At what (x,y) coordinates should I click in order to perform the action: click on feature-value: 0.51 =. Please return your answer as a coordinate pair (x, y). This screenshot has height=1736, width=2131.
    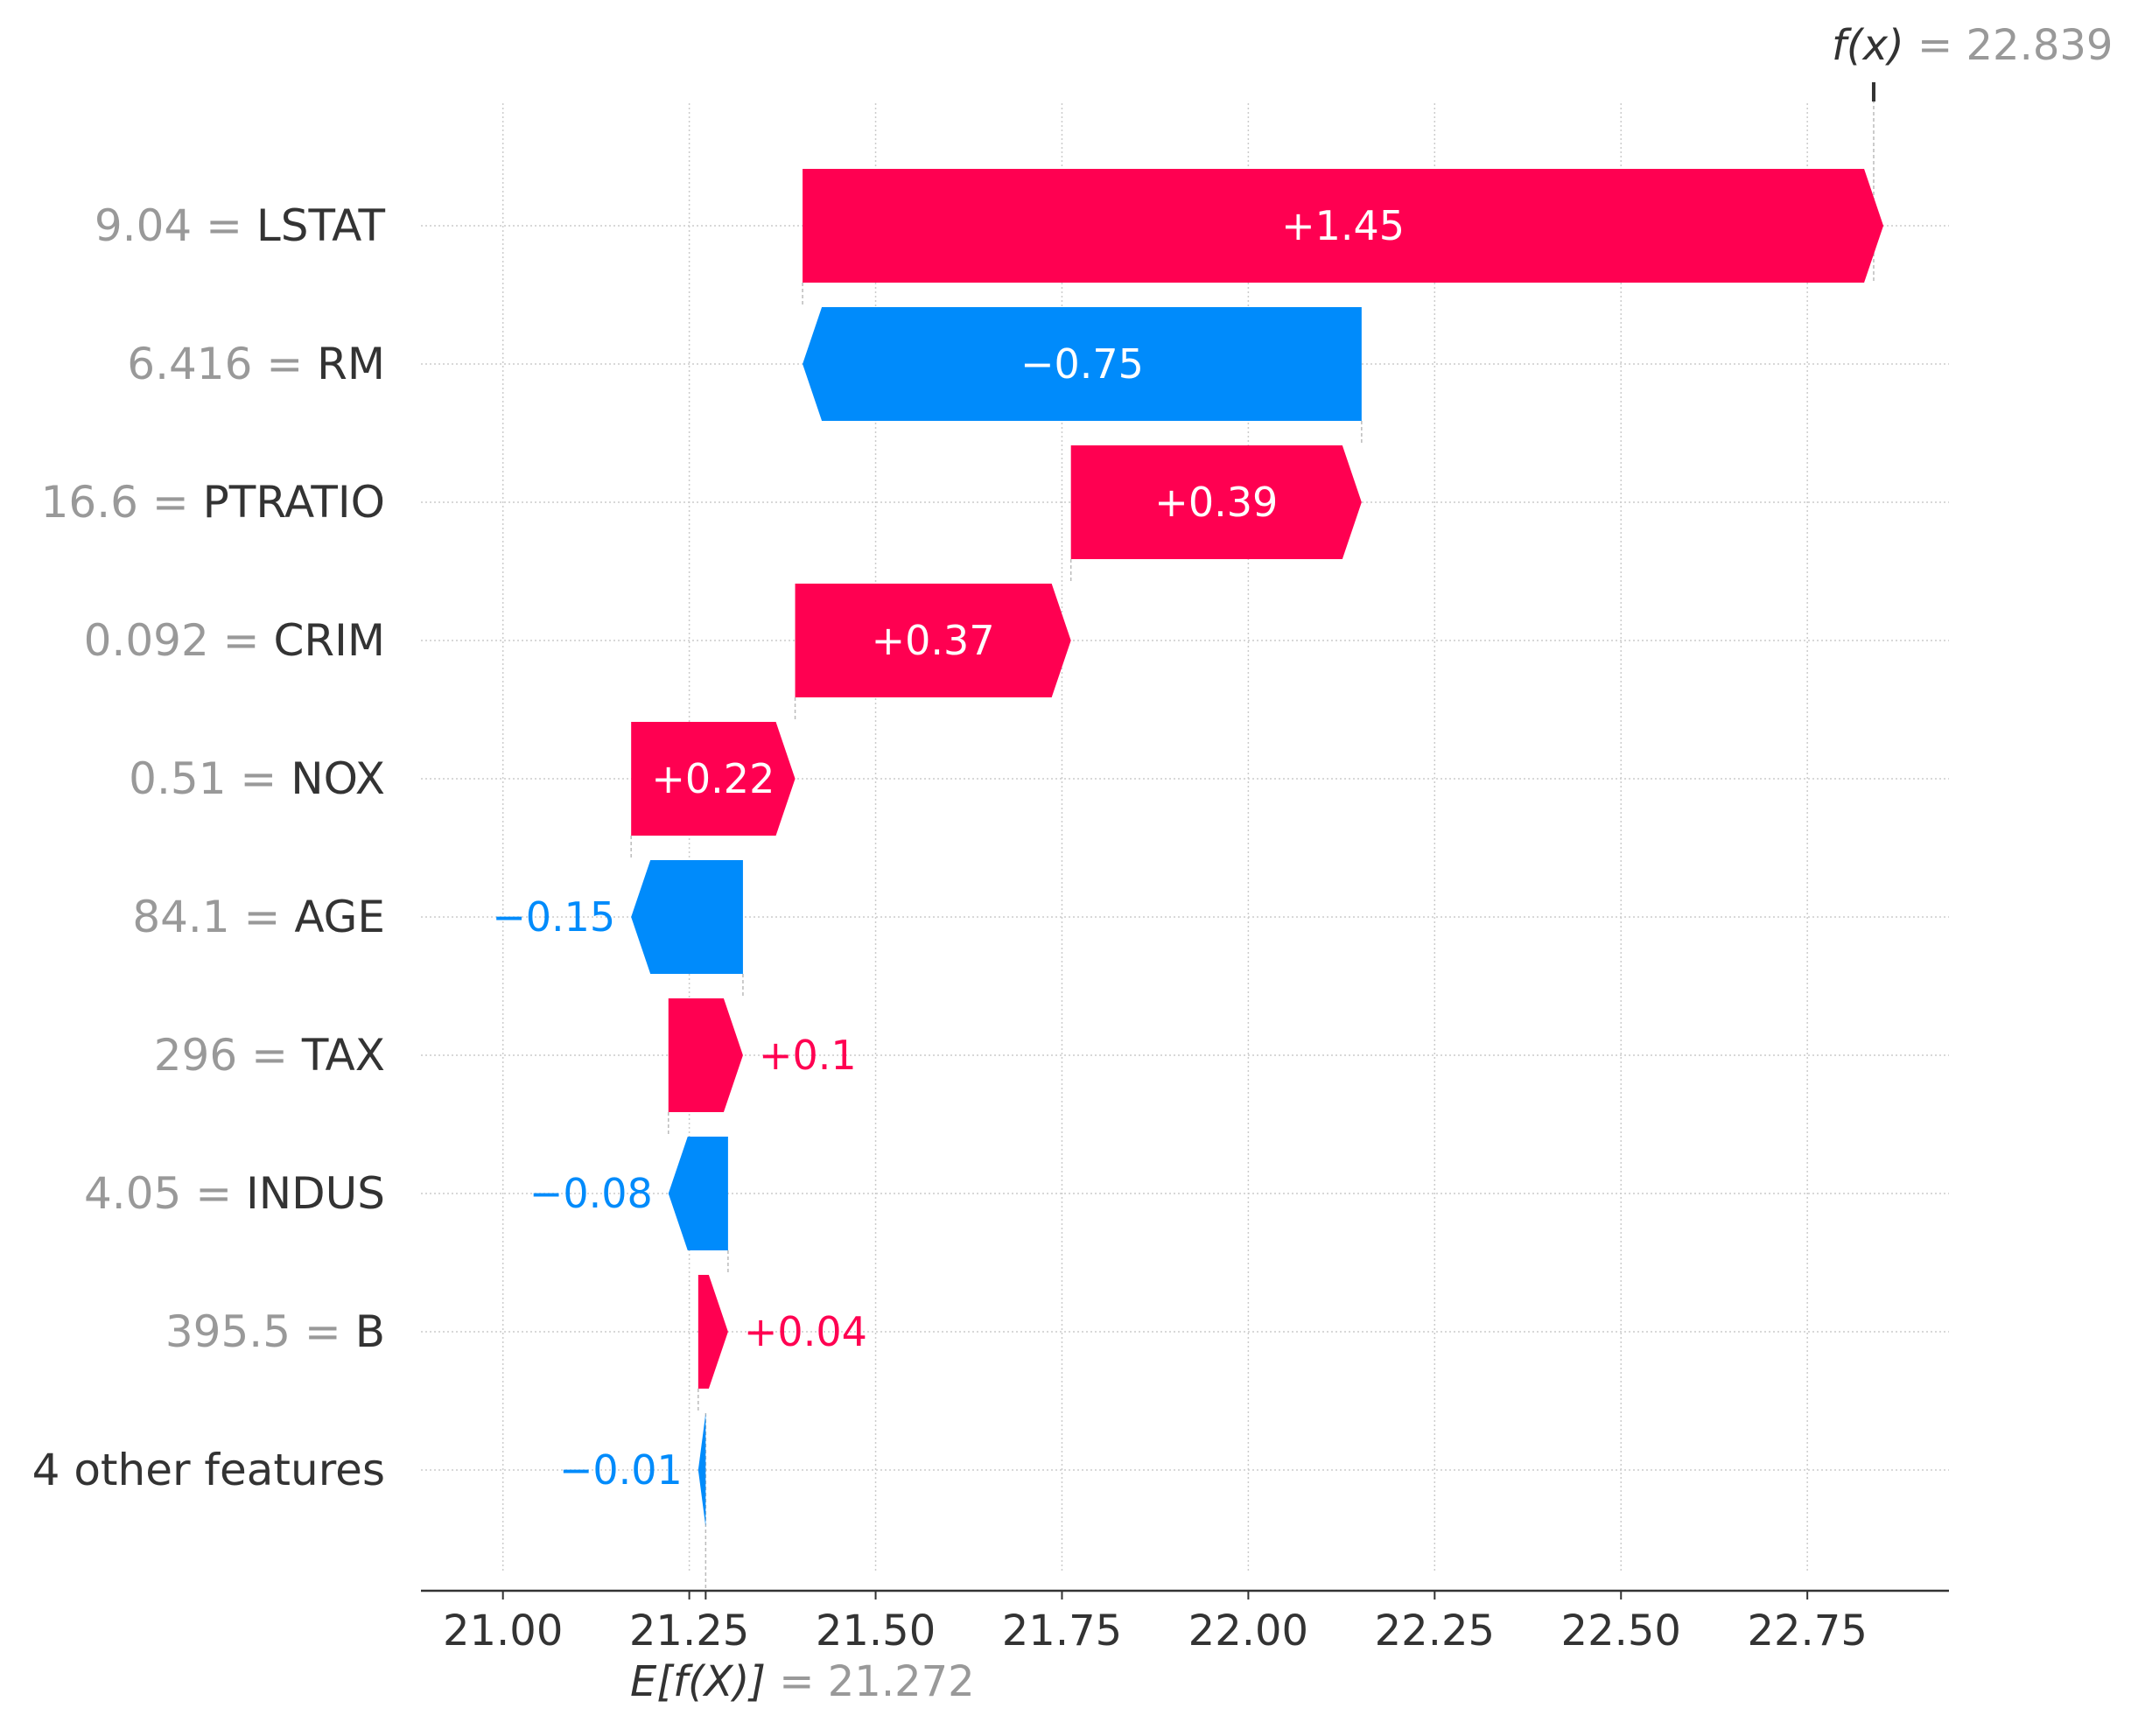
    Looking at the image, I should click on (210, 778).